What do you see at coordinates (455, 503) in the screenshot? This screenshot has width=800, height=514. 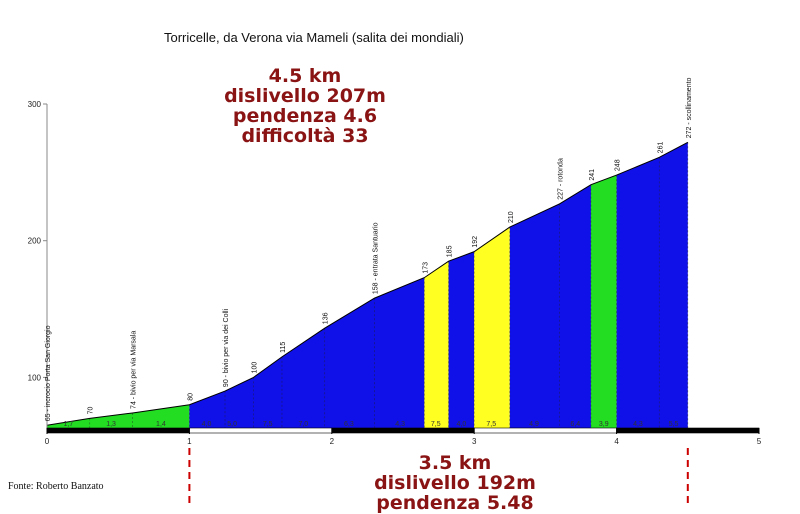 I see `stats-section-gradient: pendenza 5.48` at bounding box center [455, 503].